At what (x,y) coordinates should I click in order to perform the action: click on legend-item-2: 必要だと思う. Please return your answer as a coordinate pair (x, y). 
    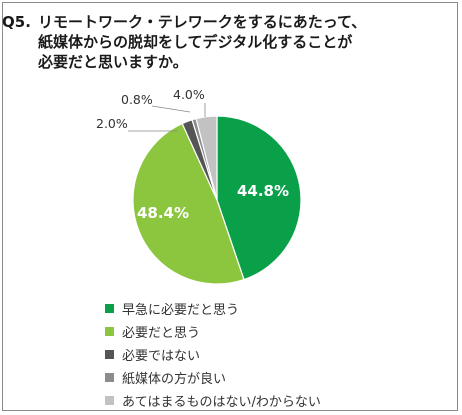
    Looking at the image, I should click on (213, 331).